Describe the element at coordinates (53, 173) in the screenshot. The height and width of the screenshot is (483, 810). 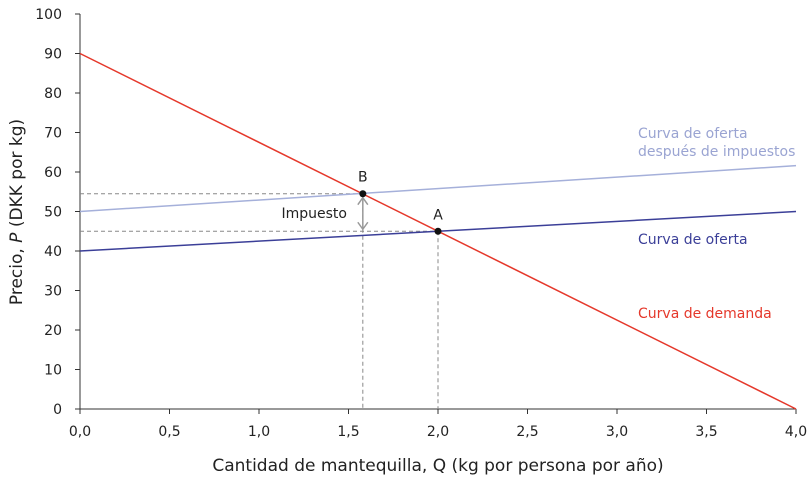
I see `y-tick-label: 60` at that location.